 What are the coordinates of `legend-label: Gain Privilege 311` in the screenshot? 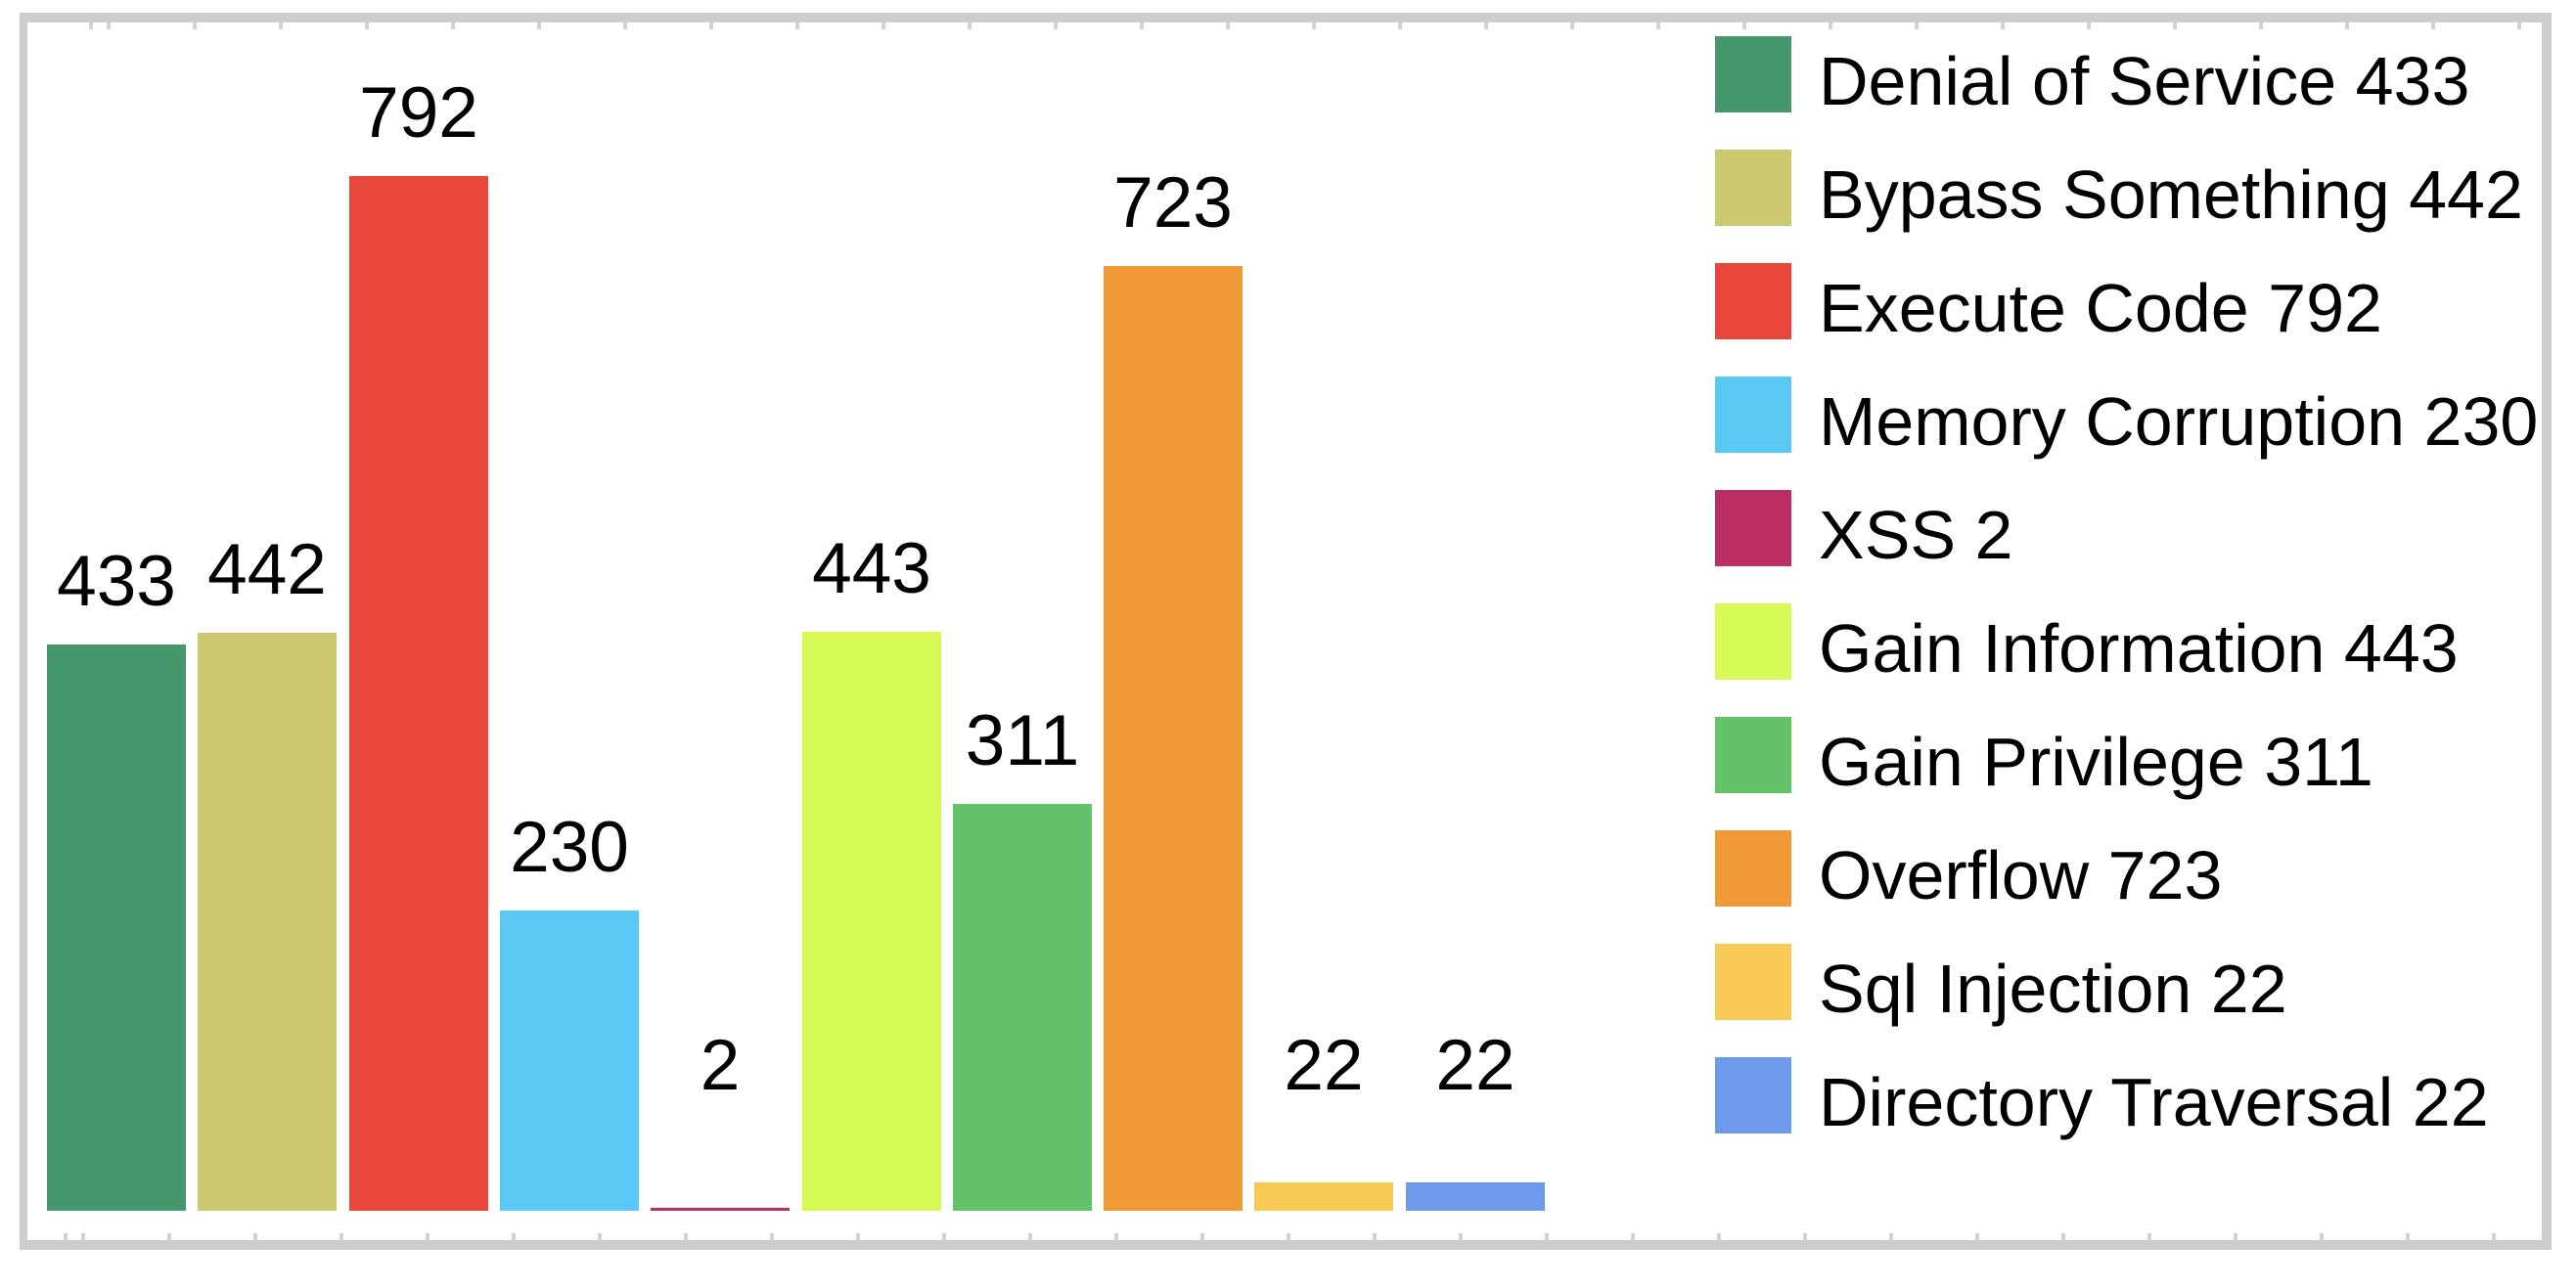 It's located at (2096, 762).